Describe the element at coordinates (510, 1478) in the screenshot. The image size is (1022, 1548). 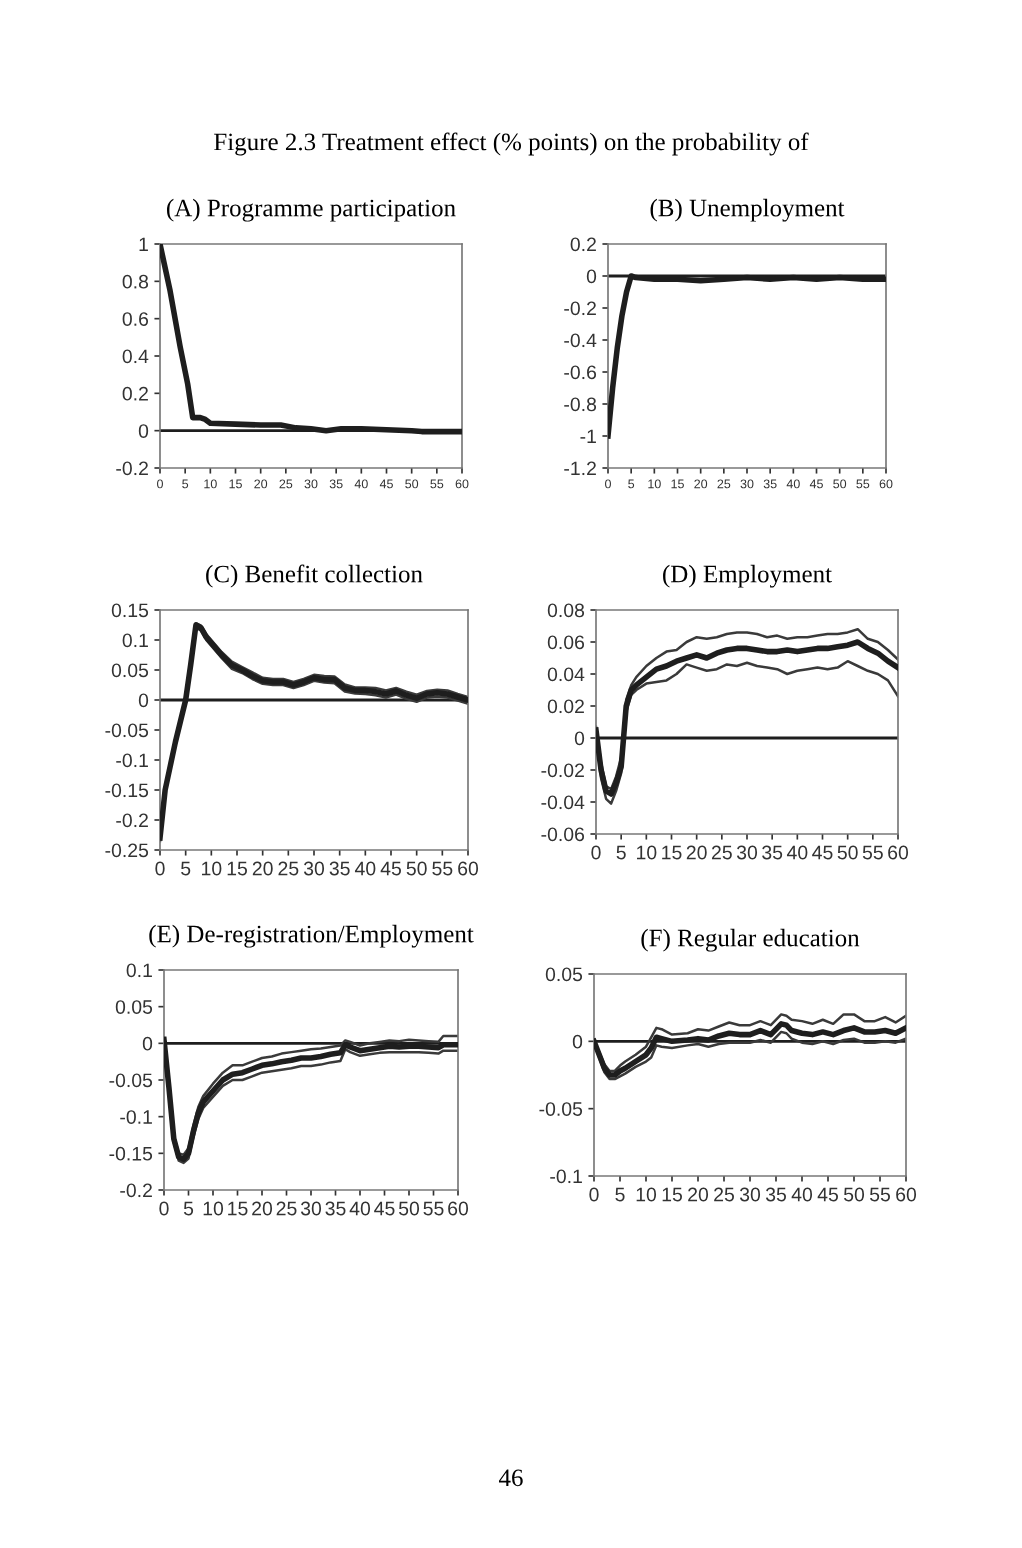
I see `text: 46` at that location.